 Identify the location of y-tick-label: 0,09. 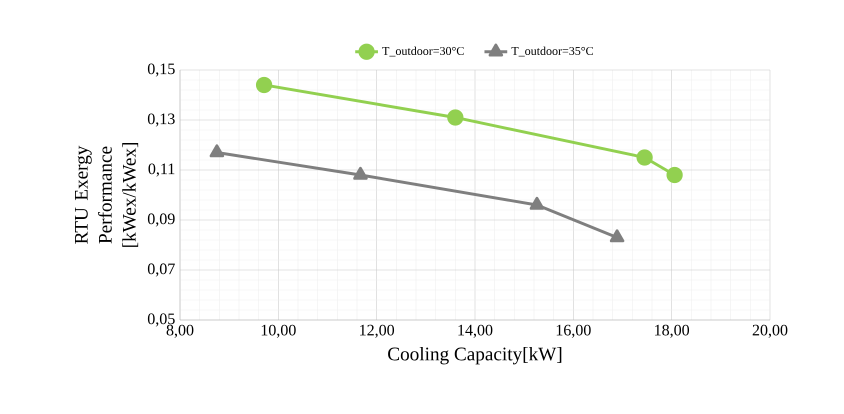
(161, 220).